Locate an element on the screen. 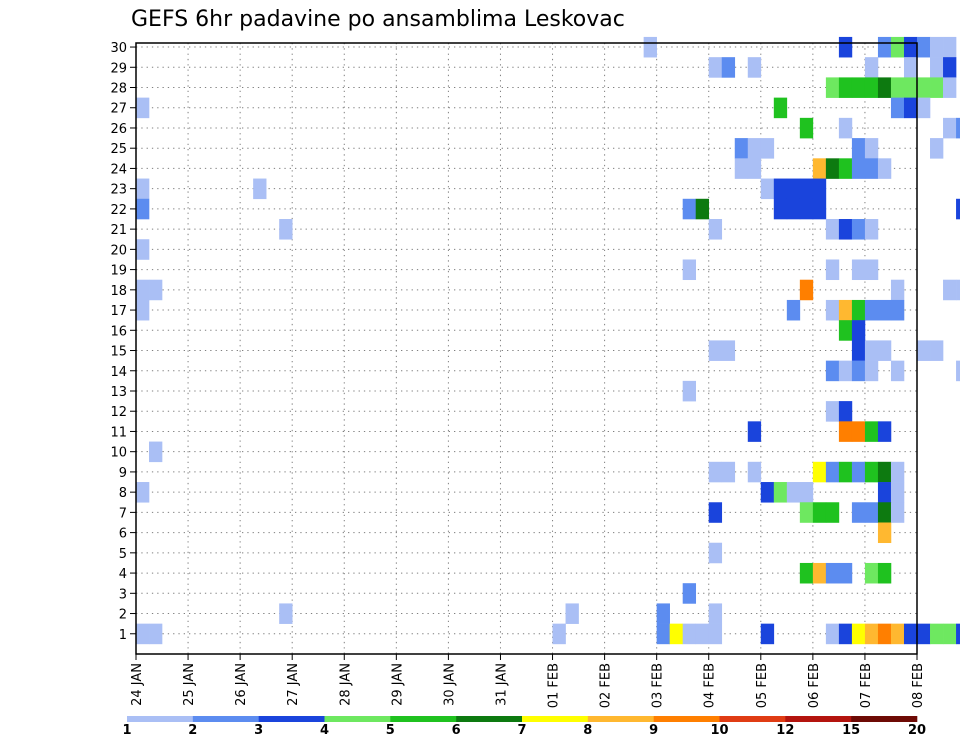 The height and width of the screenshot is (742, 960). y-tick-label: 17 is located at coordinates (118, 311).